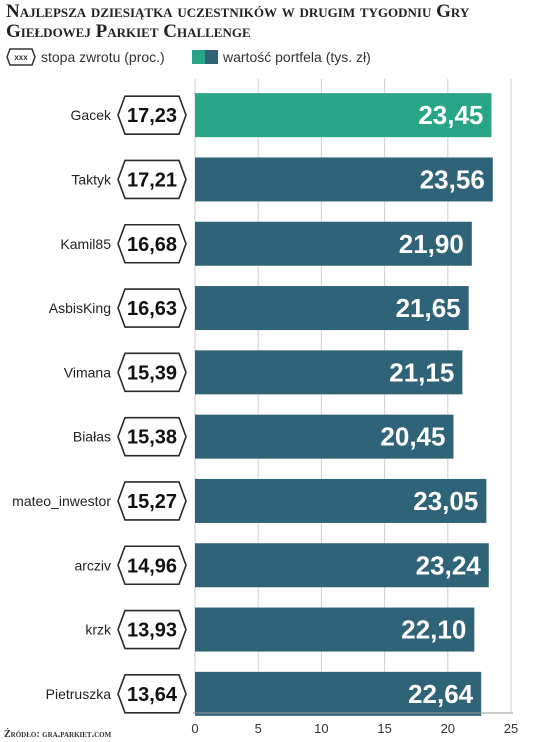  Describe the element at coordinates (449, 565) in the screenshot. I see `bar-value-label: 23,24` at that location.